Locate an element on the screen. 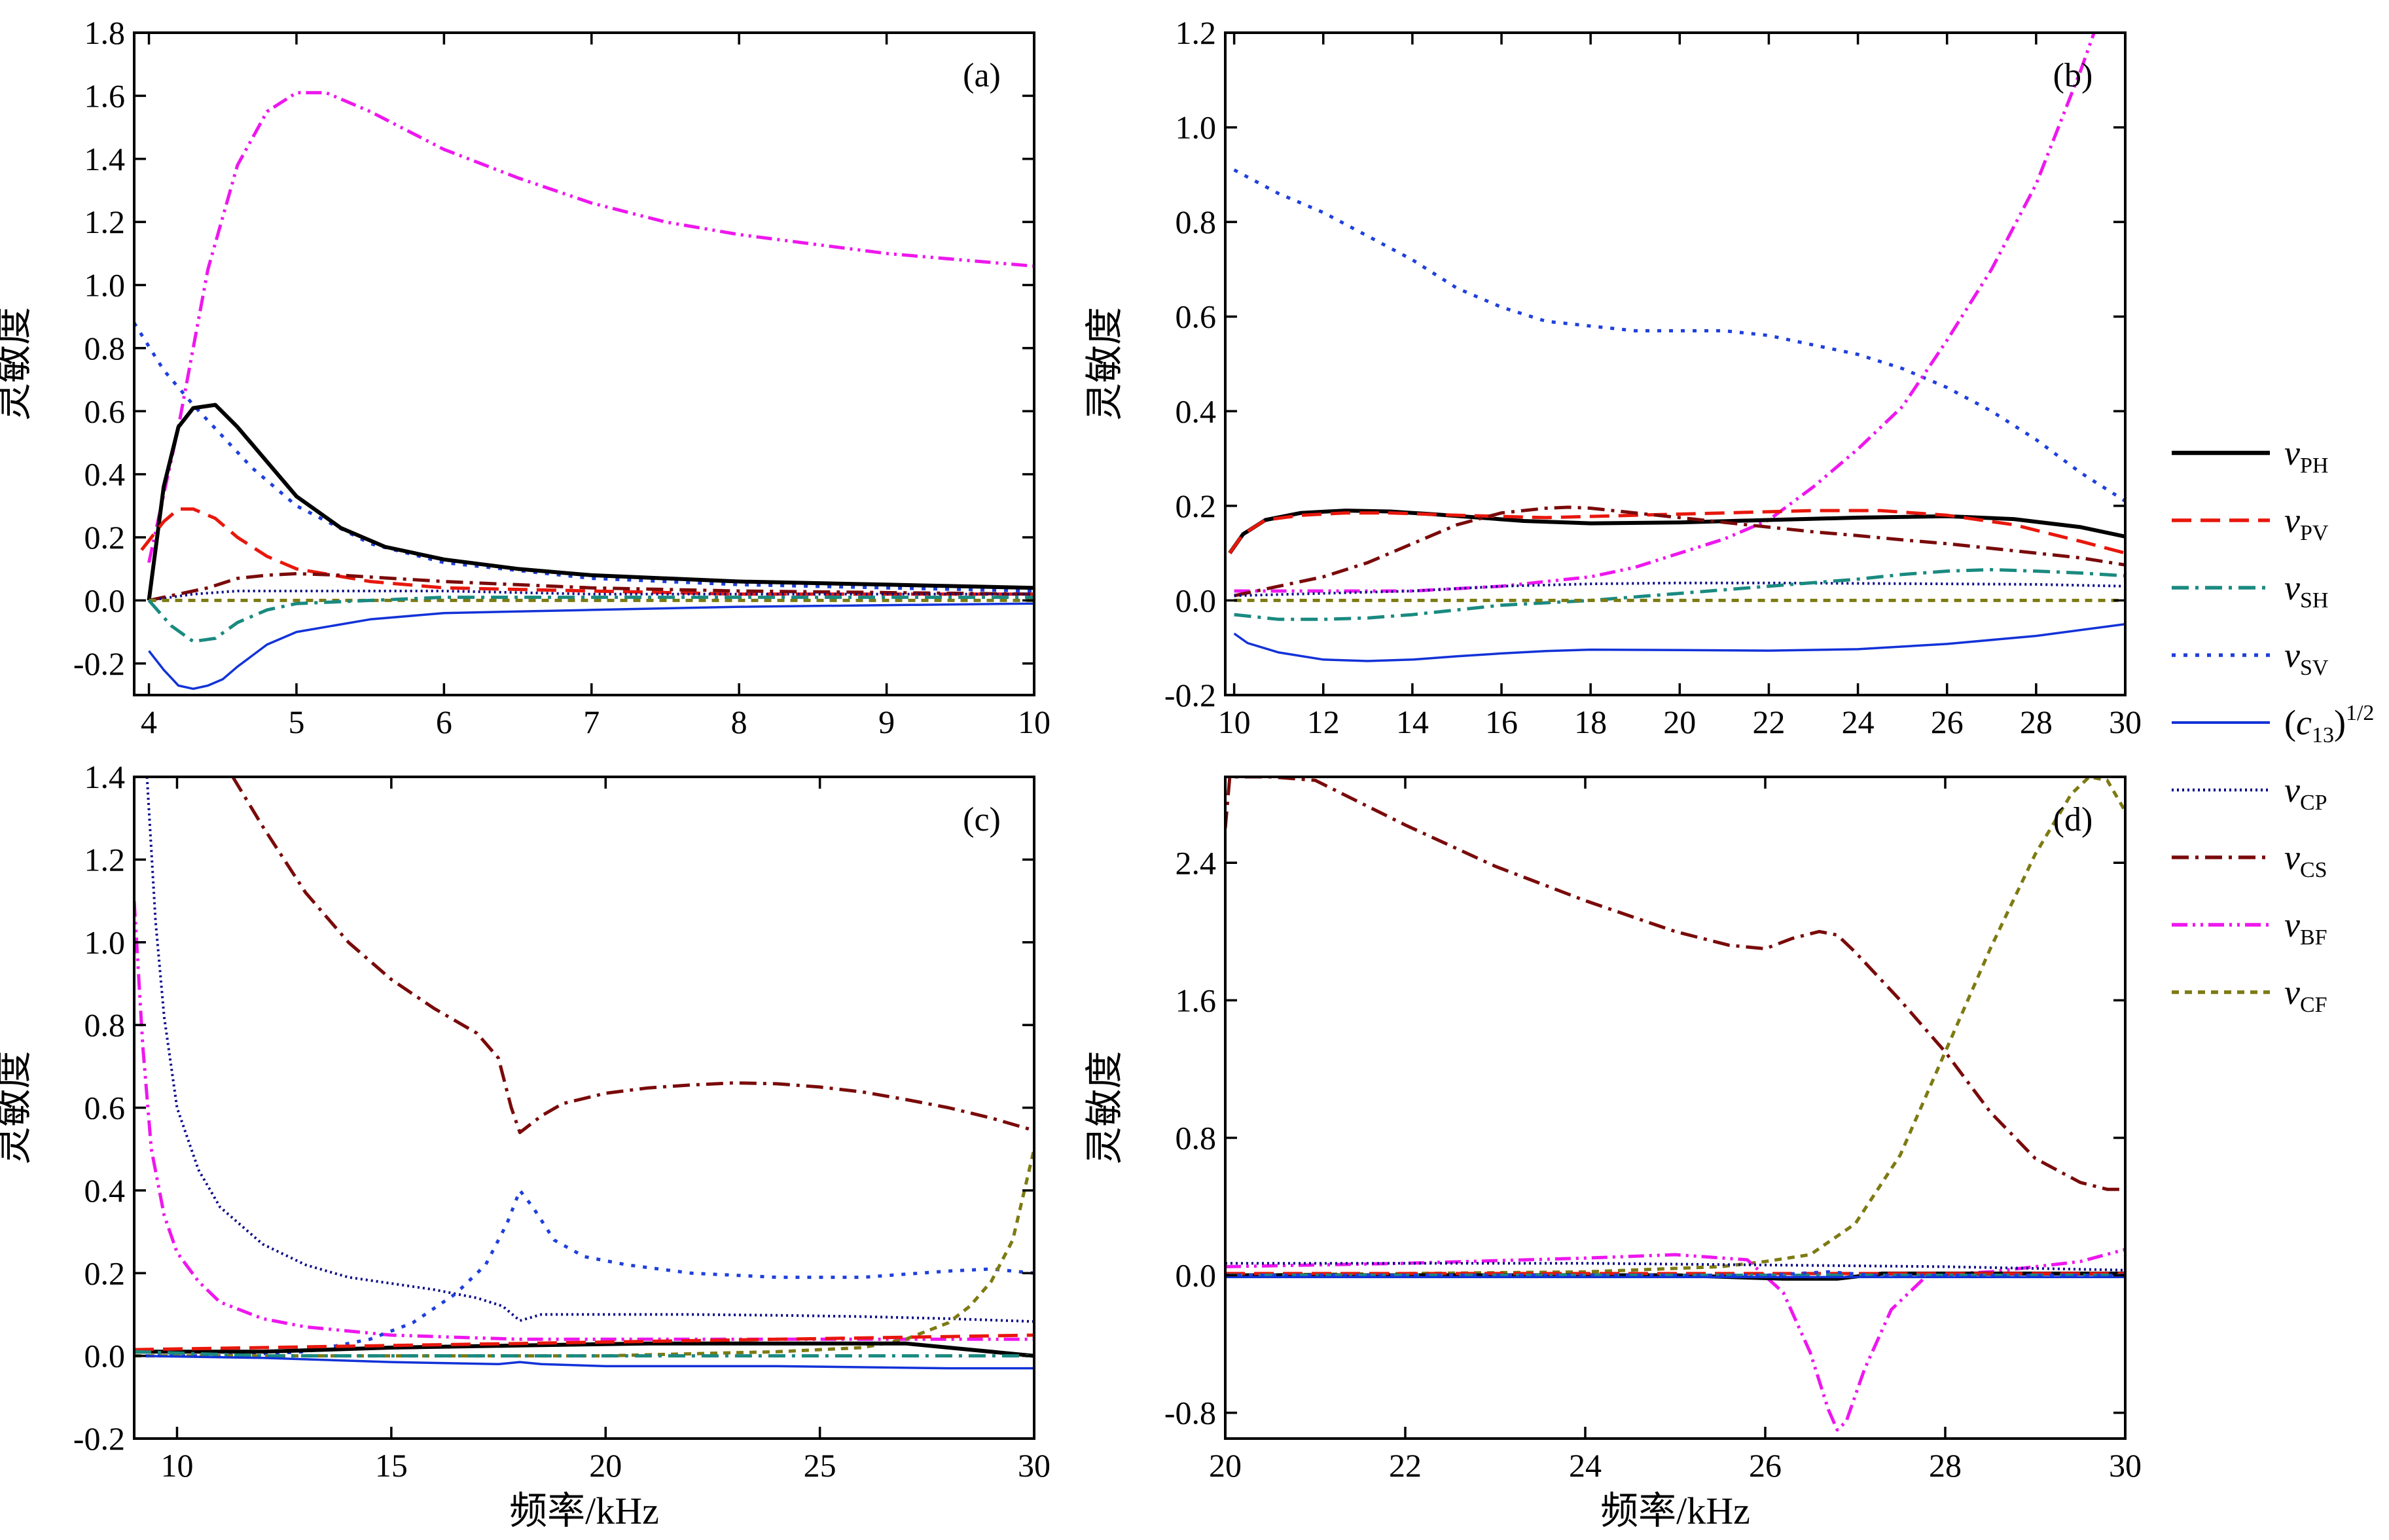 The image size is (2389, 1540). panel-d-ytick-label: 0.8 is located at coordinates (1197, 1137).